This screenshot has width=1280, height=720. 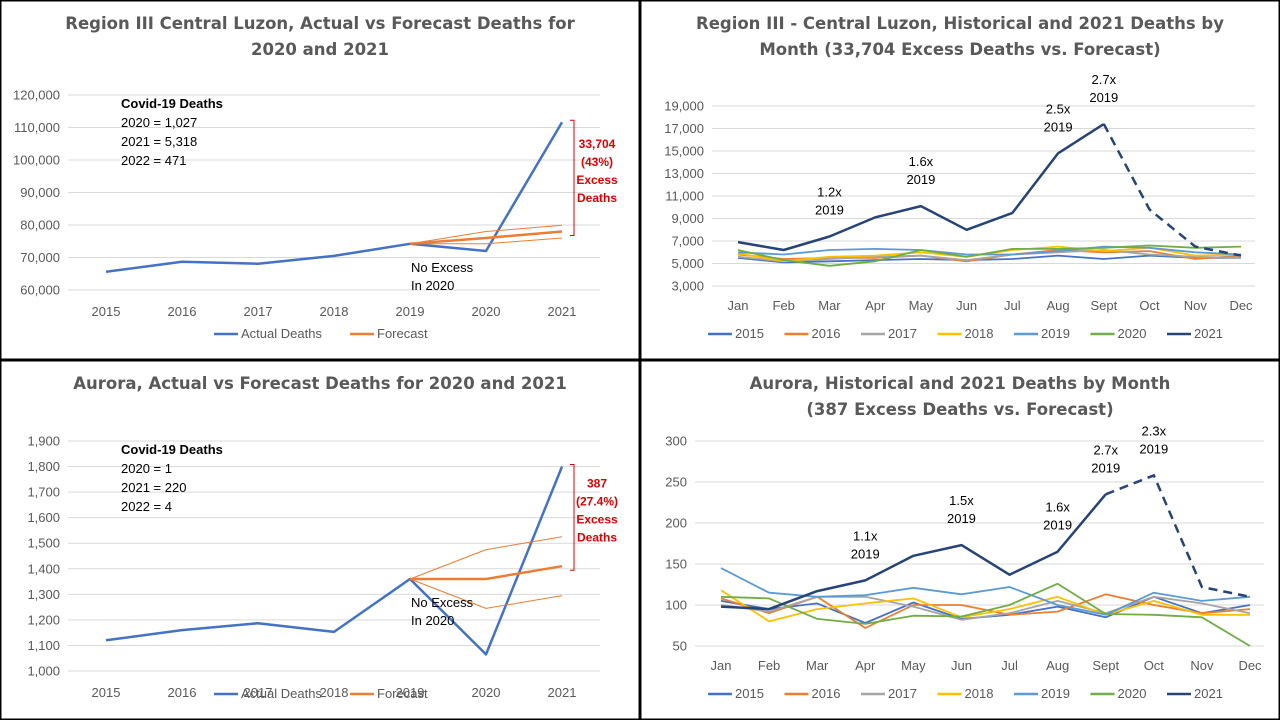 I want to click on legend-label: 2019, so click(x=1055, y=693).